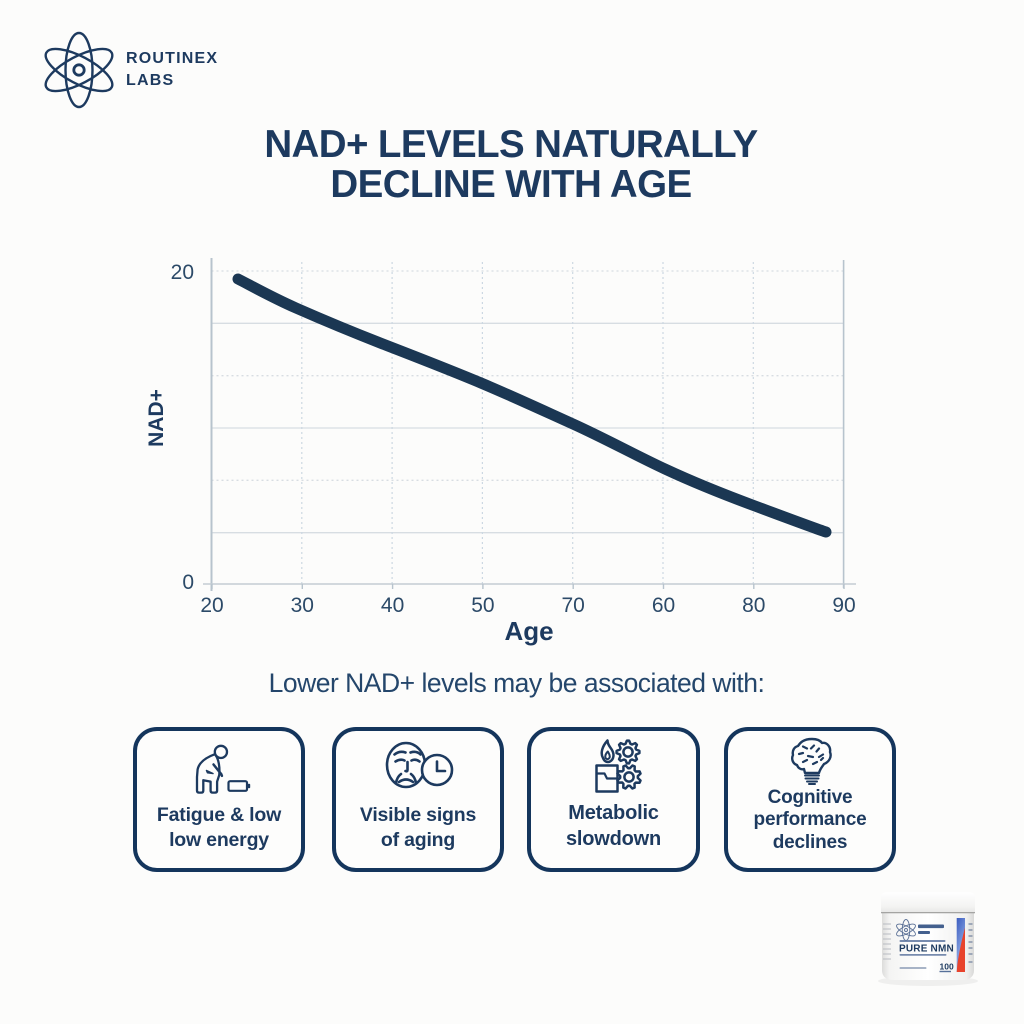 The width and height of the screenshot is (1024, 1024). What do you see at coordinates (947, 967) in the screenshot?
I see `svg-text: 100` at bounding box center [947, 967].